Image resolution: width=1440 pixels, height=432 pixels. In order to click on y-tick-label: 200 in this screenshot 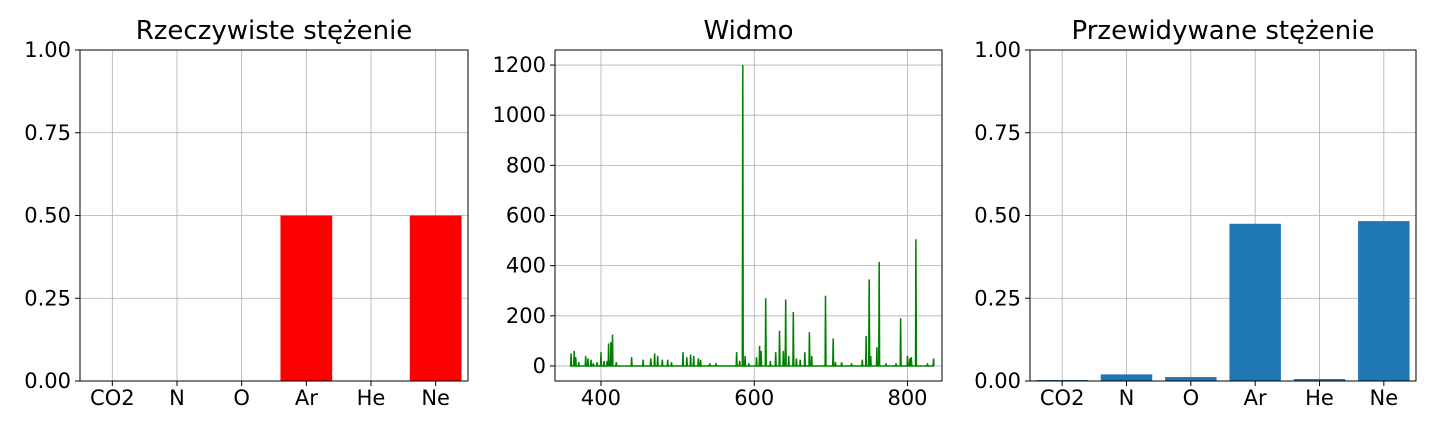, I will do `click(526, 316)`.